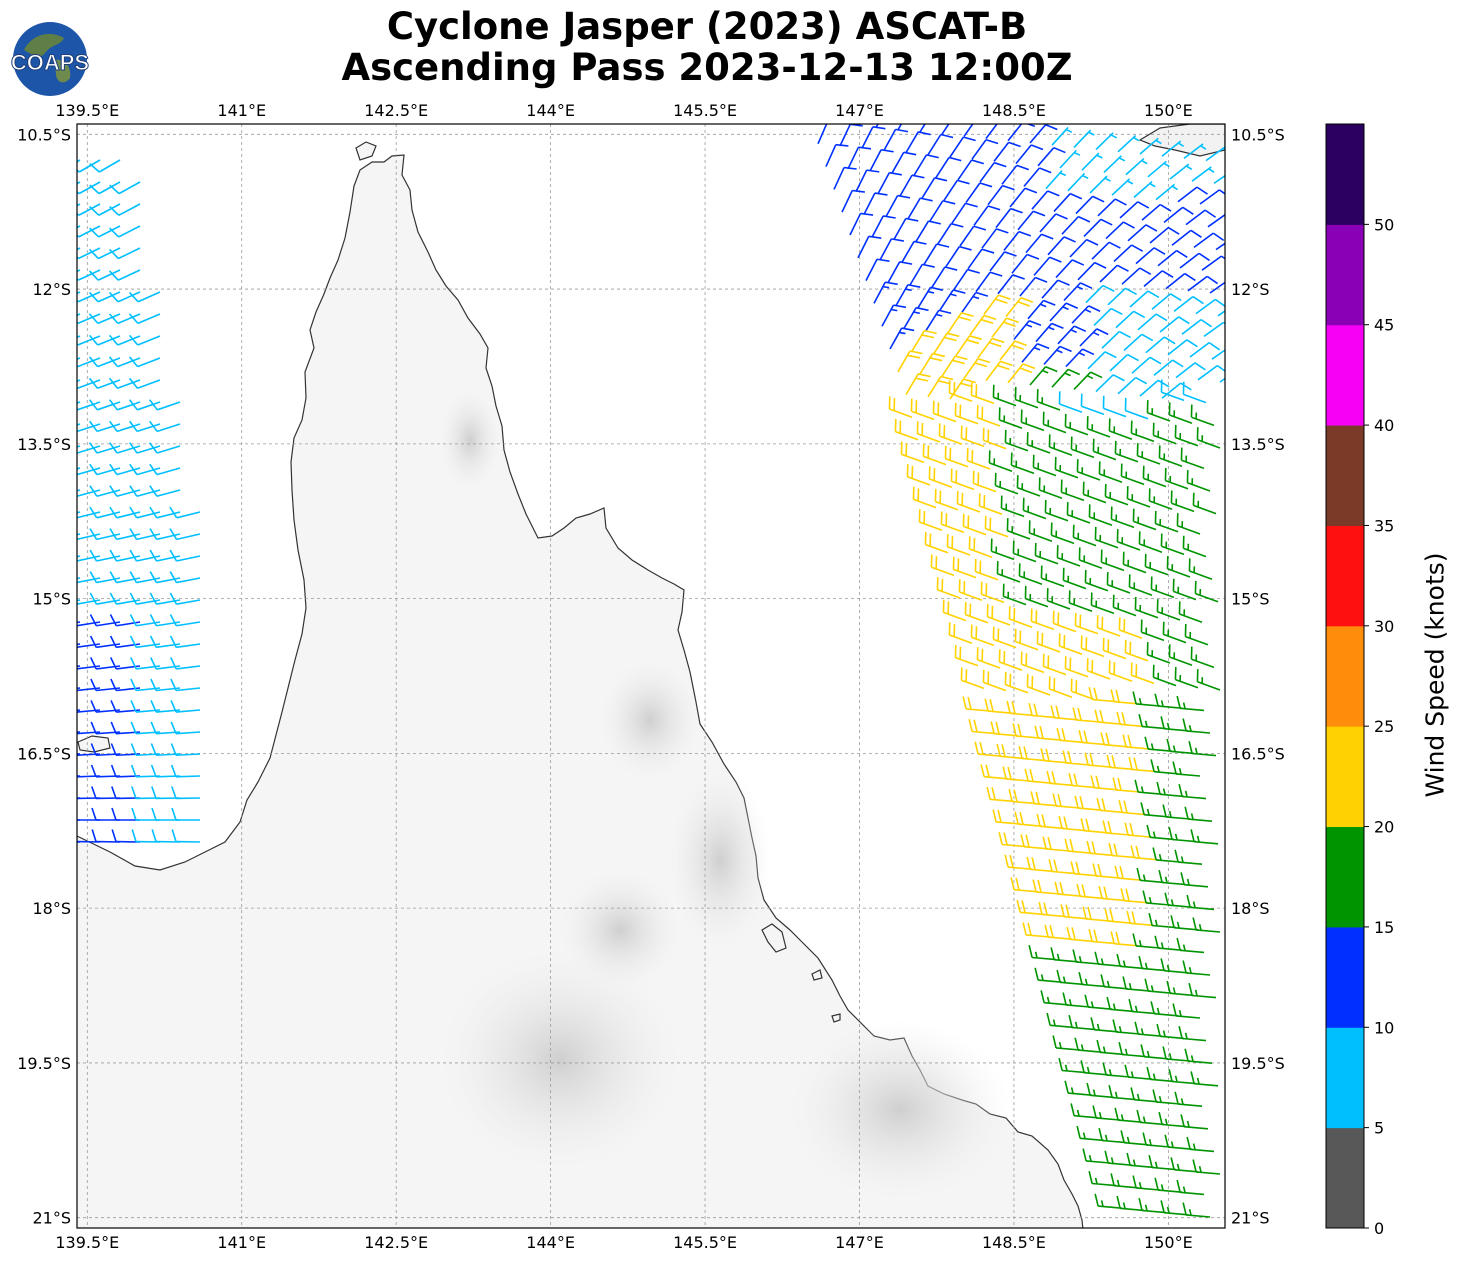 The height and width of the screenshot is (1264, 1463). Describe the element at coordinates (1250, 289) in the screenshot. I see `lat-label-right: 12°S` at that location.